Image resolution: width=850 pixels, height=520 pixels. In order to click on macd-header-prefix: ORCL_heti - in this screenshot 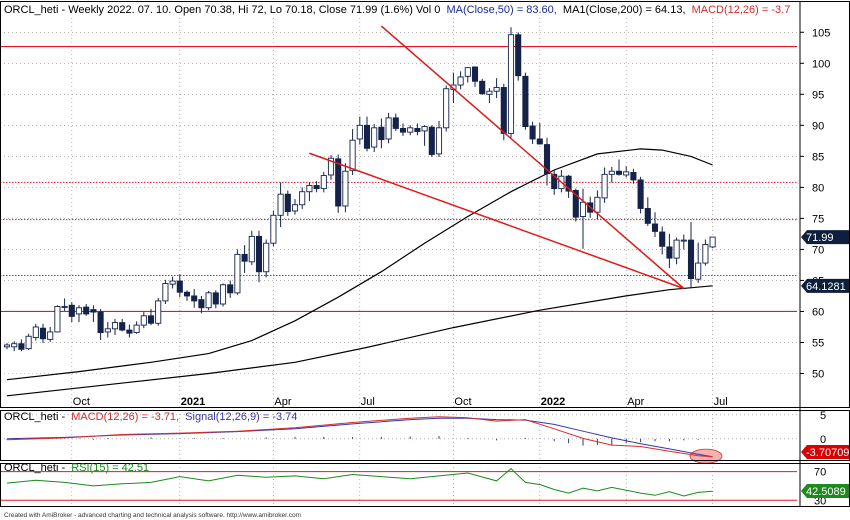, I will do `click(34, 417)`.